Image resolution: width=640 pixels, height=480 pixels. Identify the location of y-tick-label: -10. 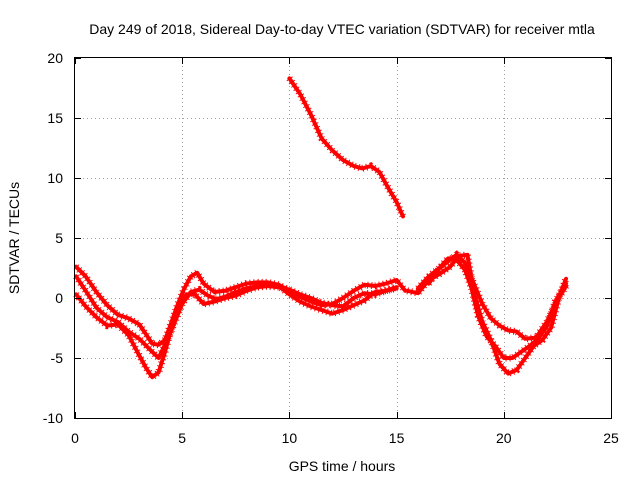
(53, 418).